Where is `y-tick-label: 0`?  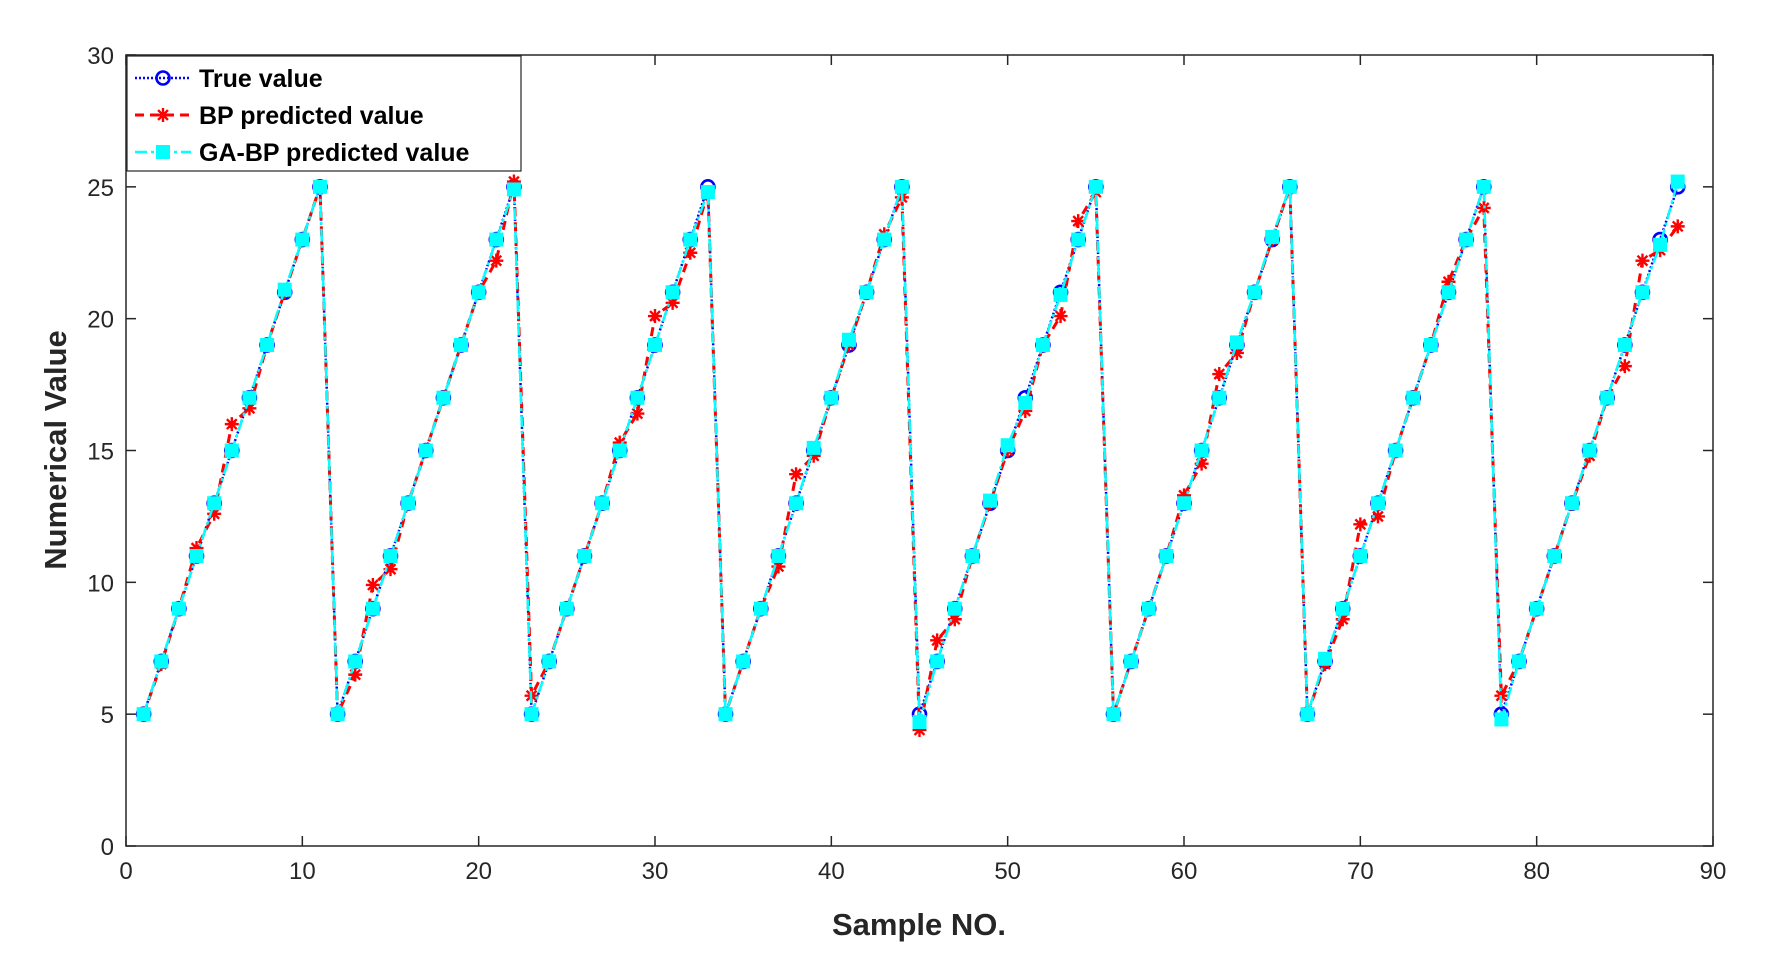
y-tick-label: 0 is located at coordinates (107, 847).